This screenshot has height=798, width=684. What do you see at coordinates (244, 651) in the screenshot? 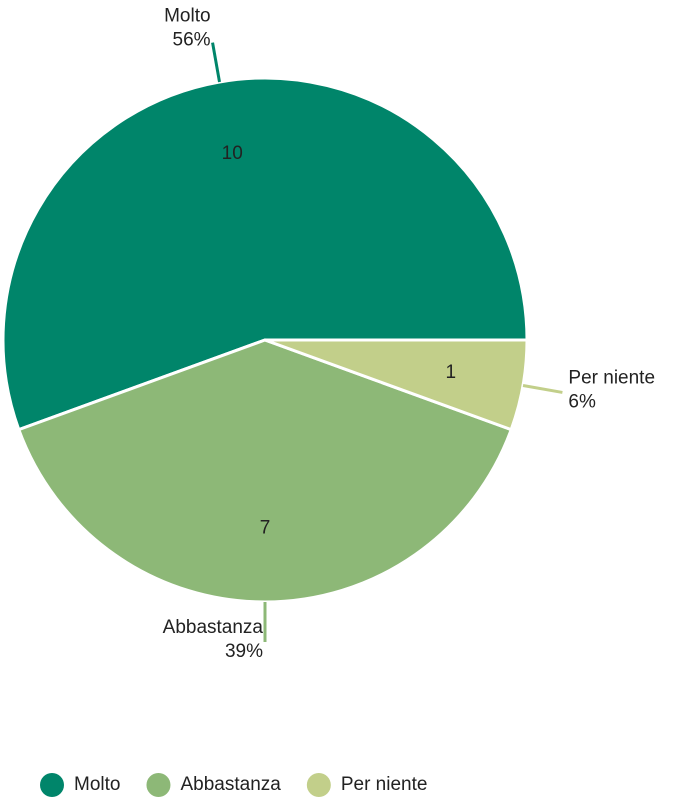
I see `slice-percent-label: 39%` at bounding box center [244, 651].